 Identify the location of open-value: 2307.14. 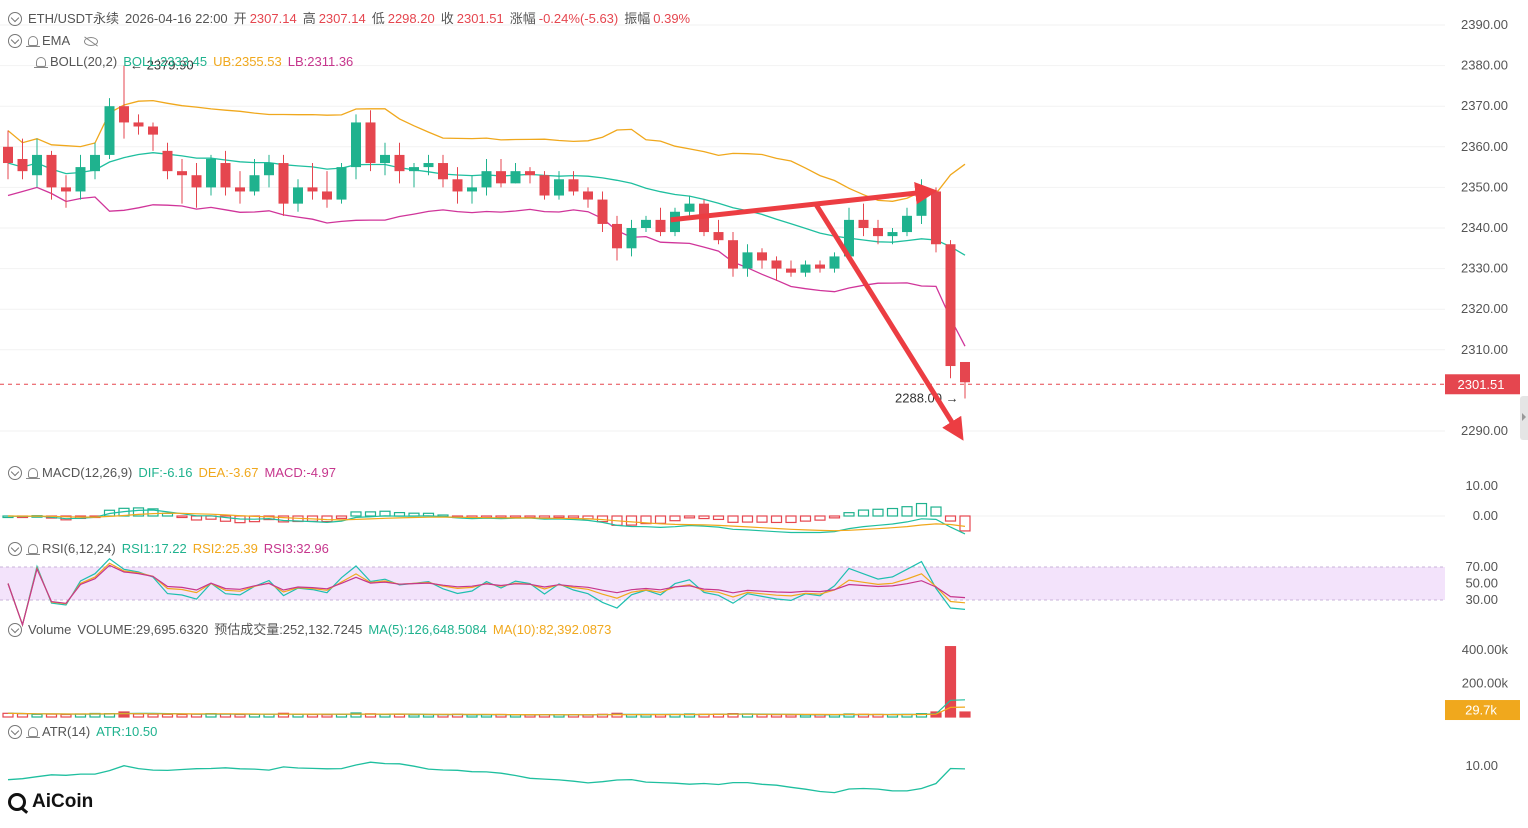
(273, 18).